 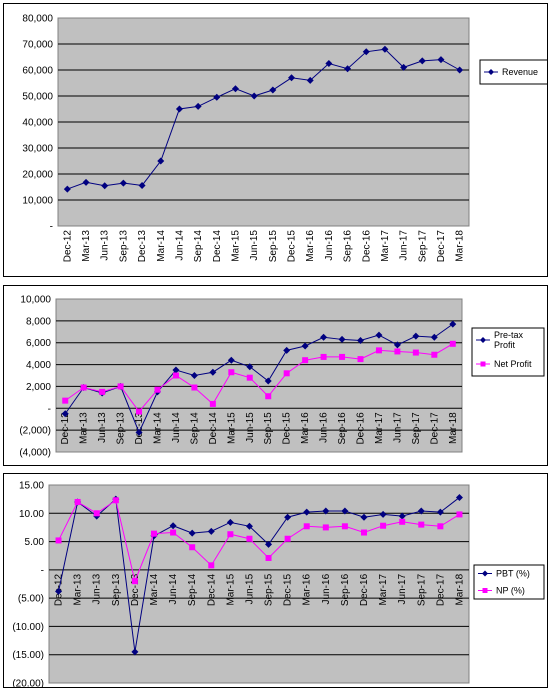 I want to click on y-tick-label: 40,000, so click(x=37, y=123).